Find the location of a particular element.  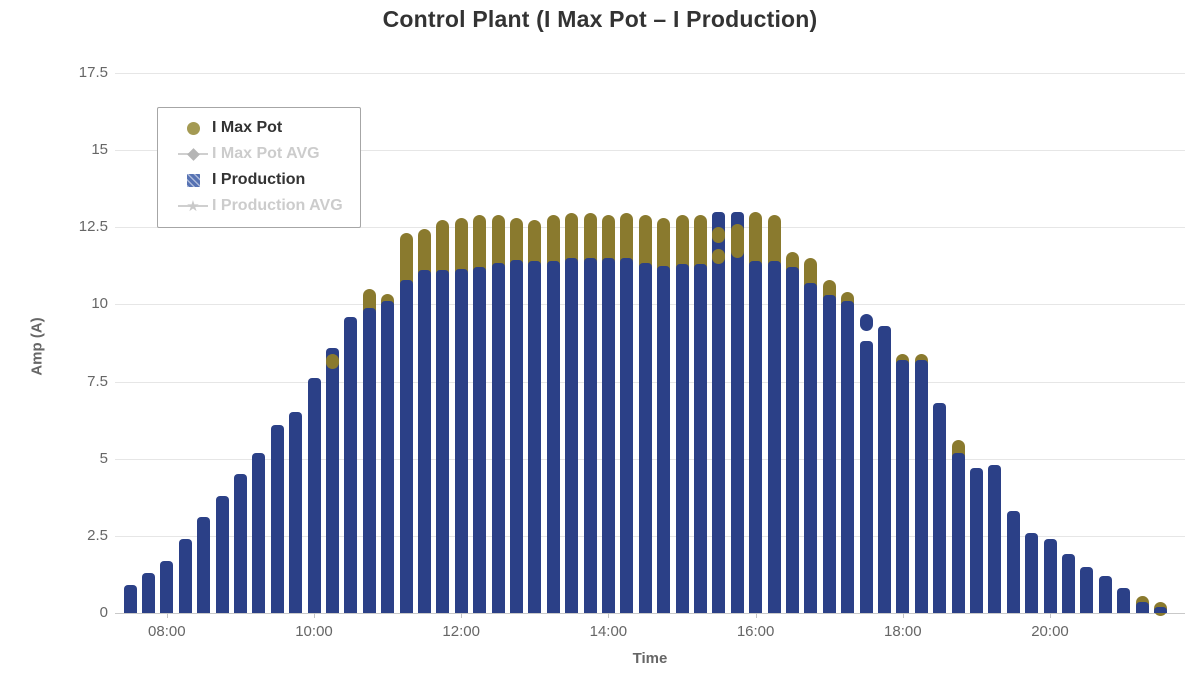

legend-item-i-max-pot: I Max Pot is located at coordinates (267, 128).